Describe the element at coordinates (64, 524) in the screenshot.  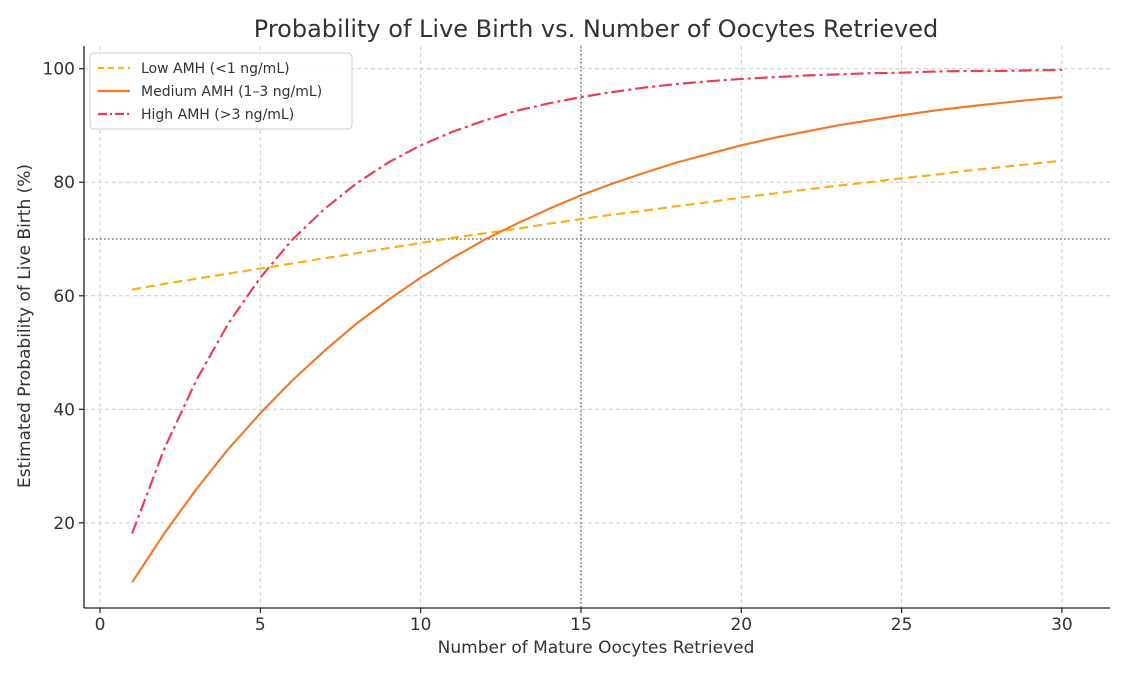
I see `y-tick-label-20: 20` at that location.